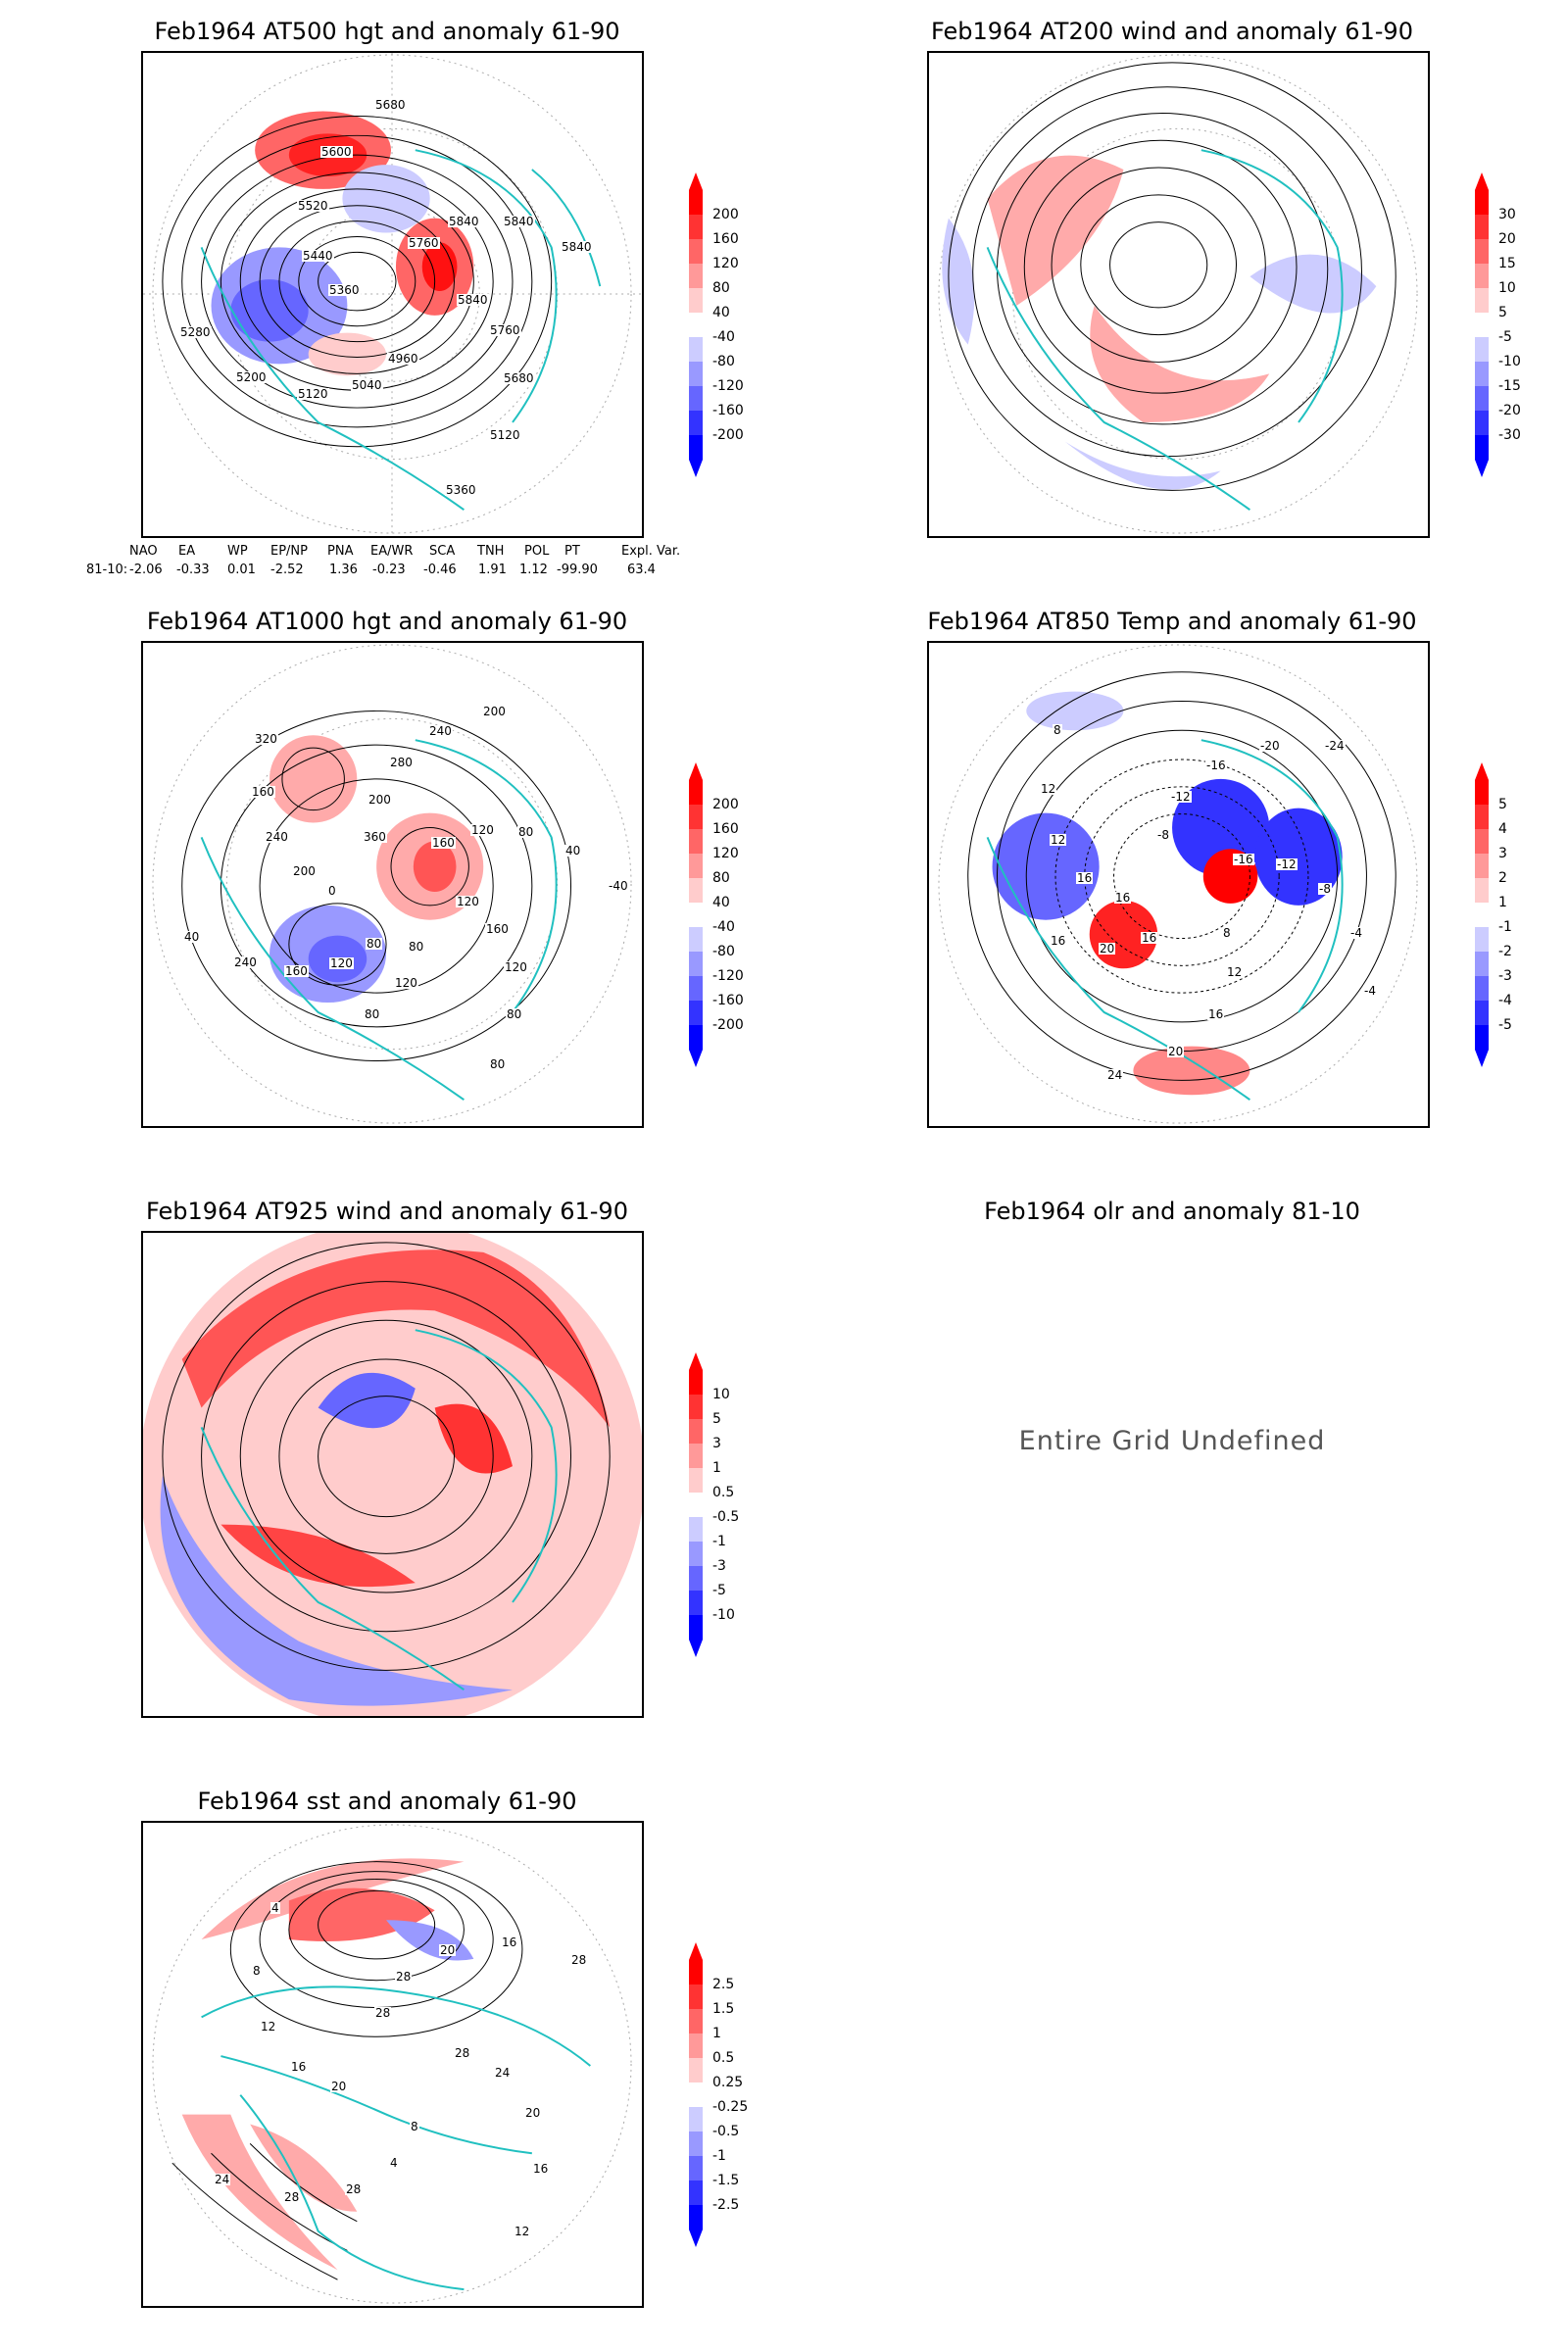 Image resolution: width=1568 pixels, height=2352 pixels. I want to click on colorbar-label: 4, so click(1502, 829).